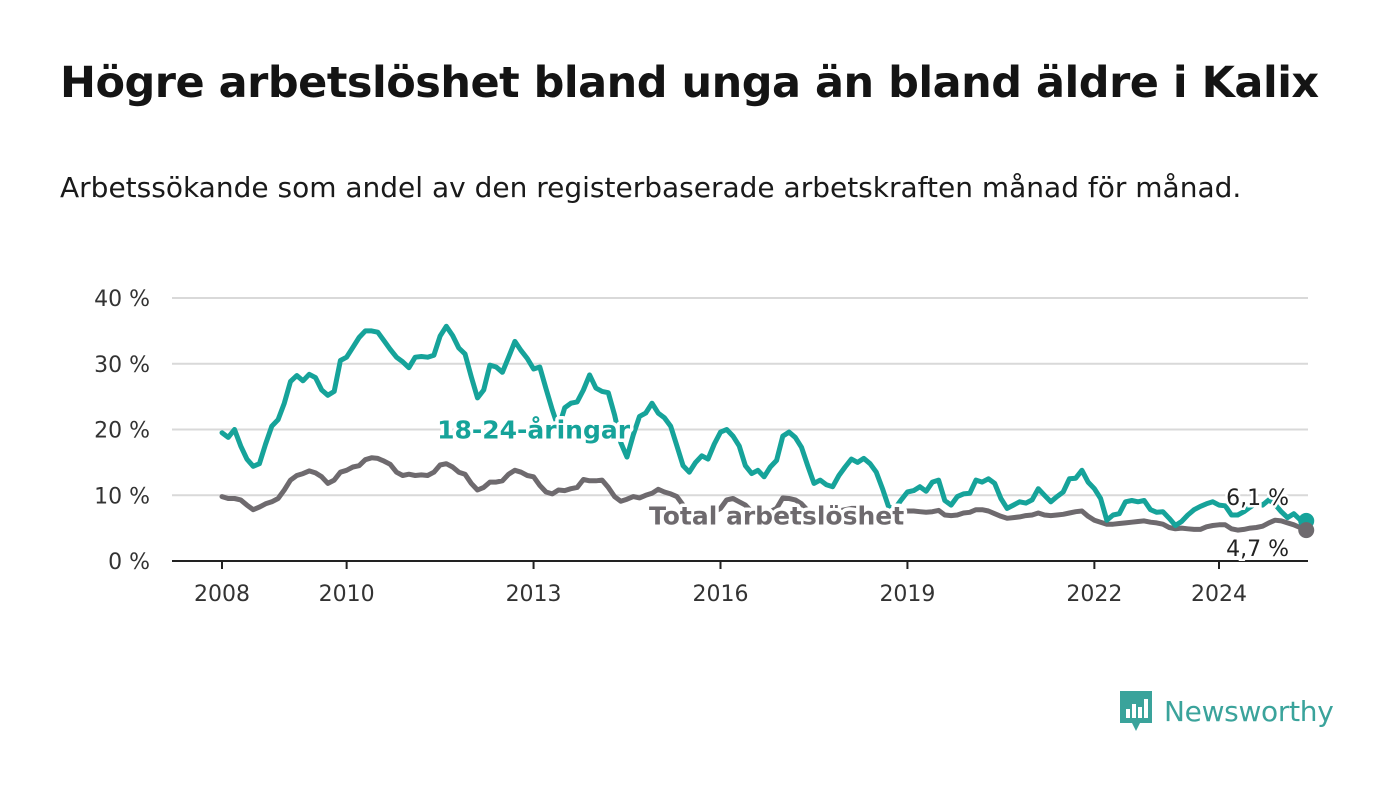  I want to click on y-tick-label: 0 %, so click(129, 562).